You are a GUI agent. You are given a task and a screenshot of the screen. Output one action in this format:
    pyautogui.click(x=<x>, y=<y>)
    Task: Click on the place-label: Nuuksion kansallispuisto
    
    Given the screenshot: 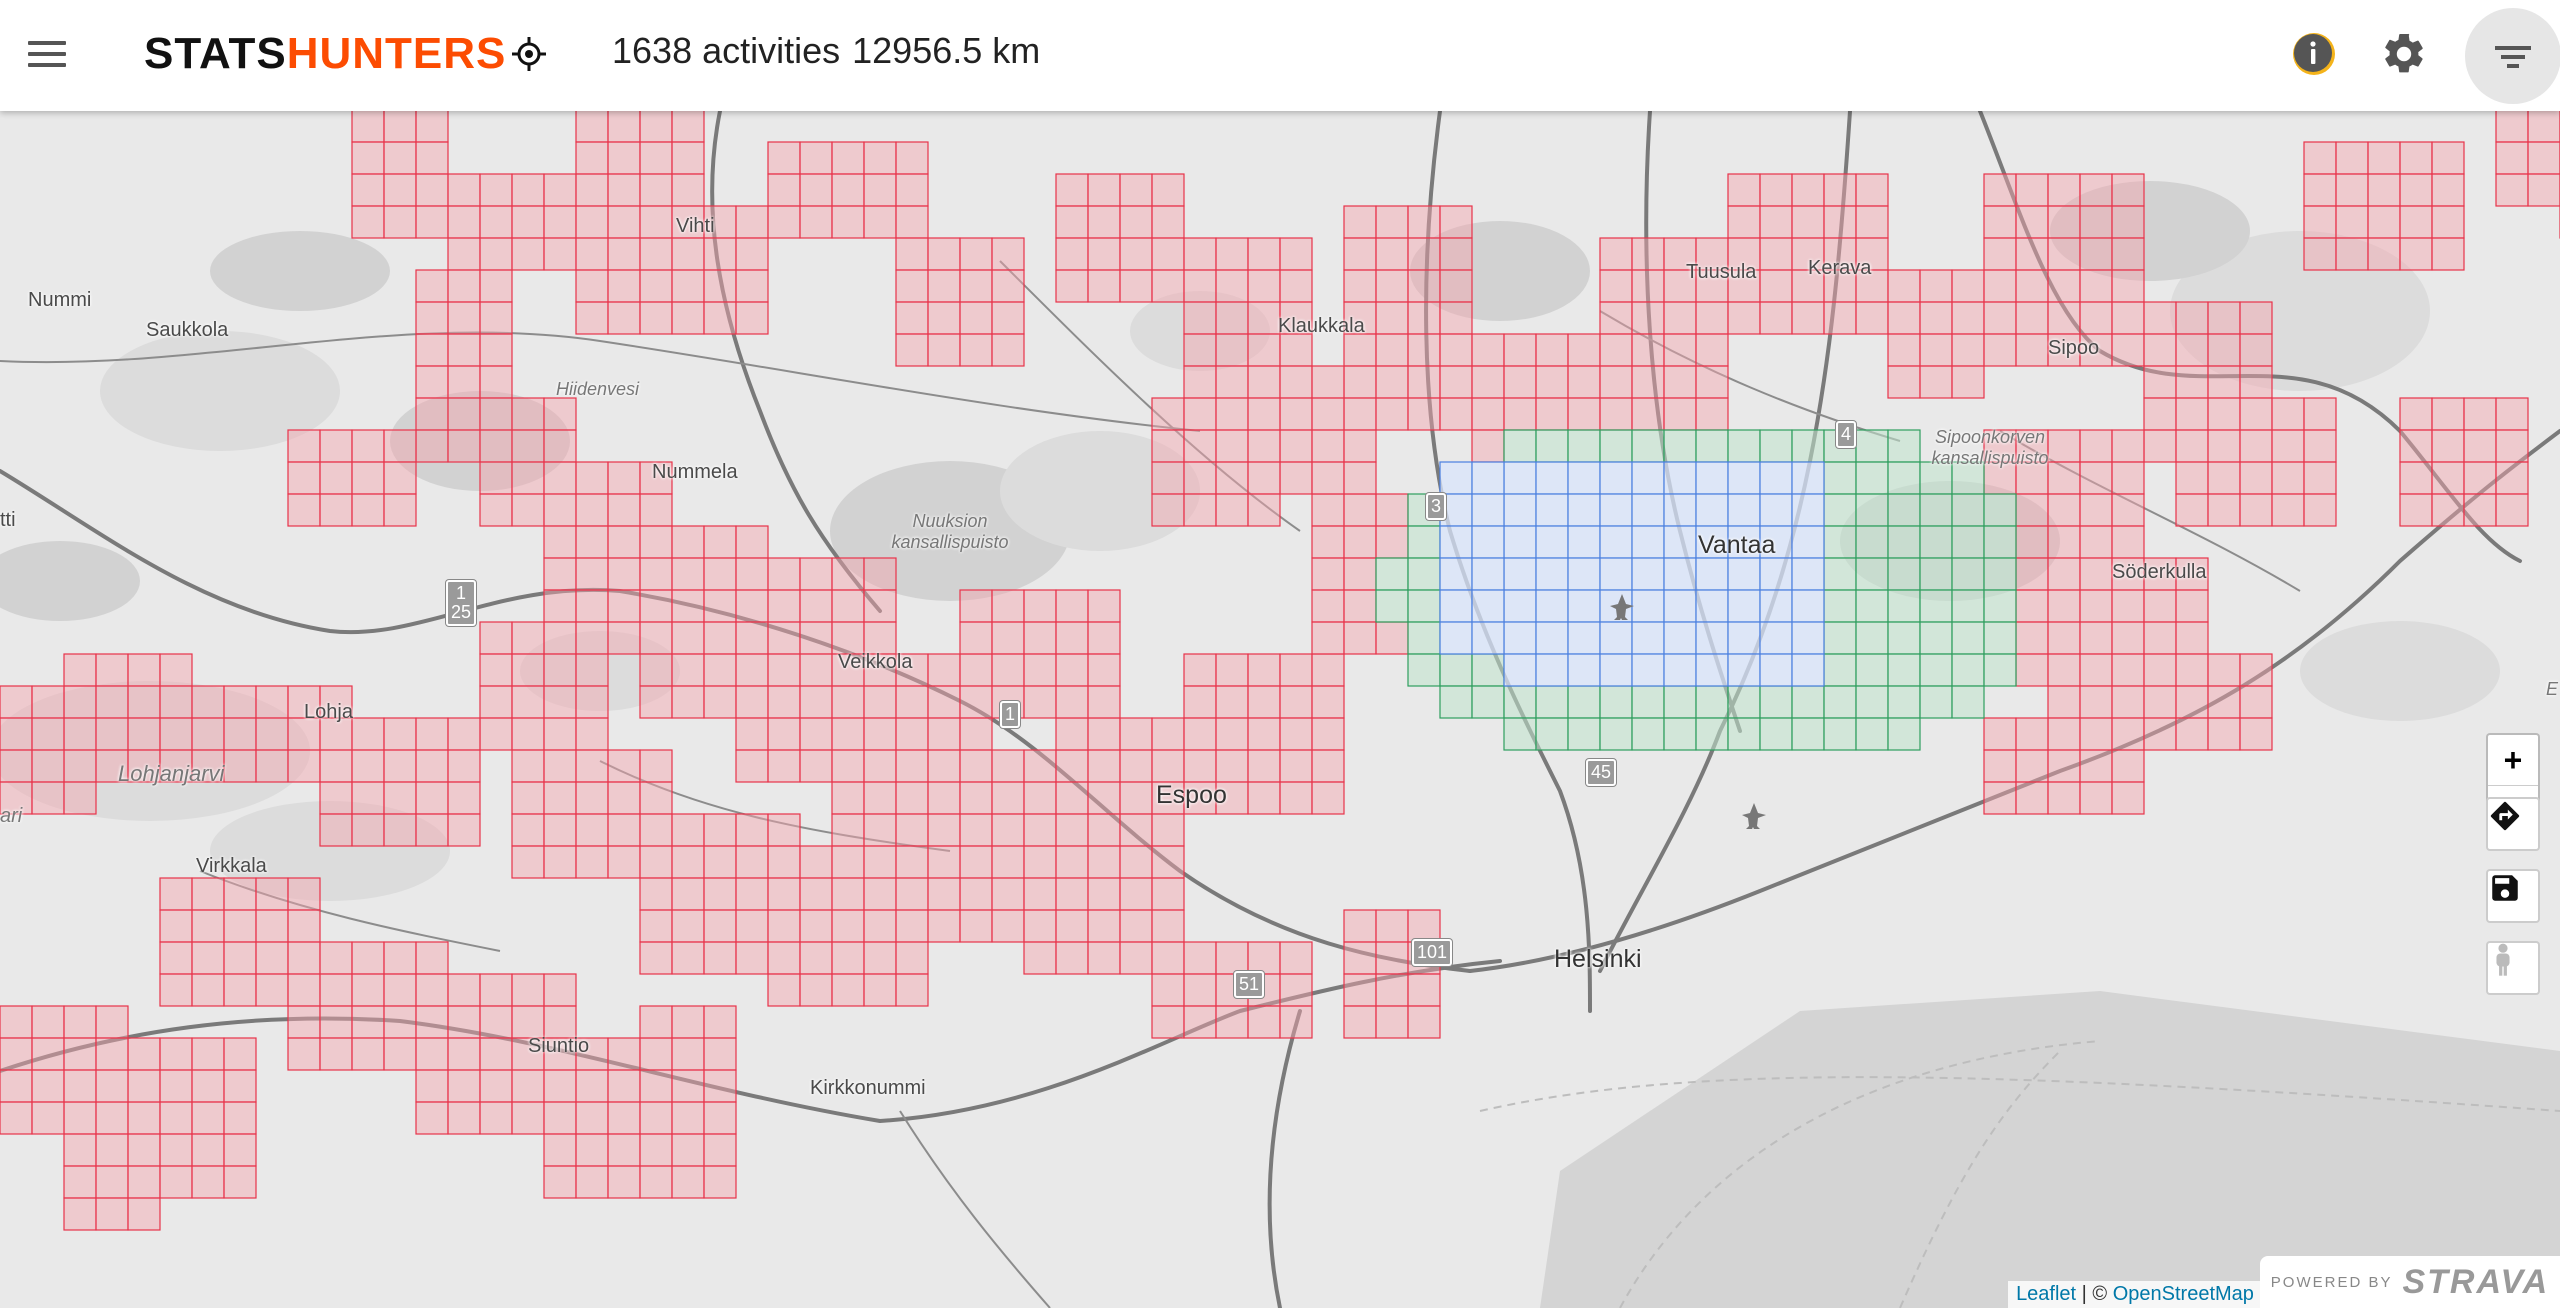 What is the action you would take?
    pyautogui.click(x=950, y=531)
    